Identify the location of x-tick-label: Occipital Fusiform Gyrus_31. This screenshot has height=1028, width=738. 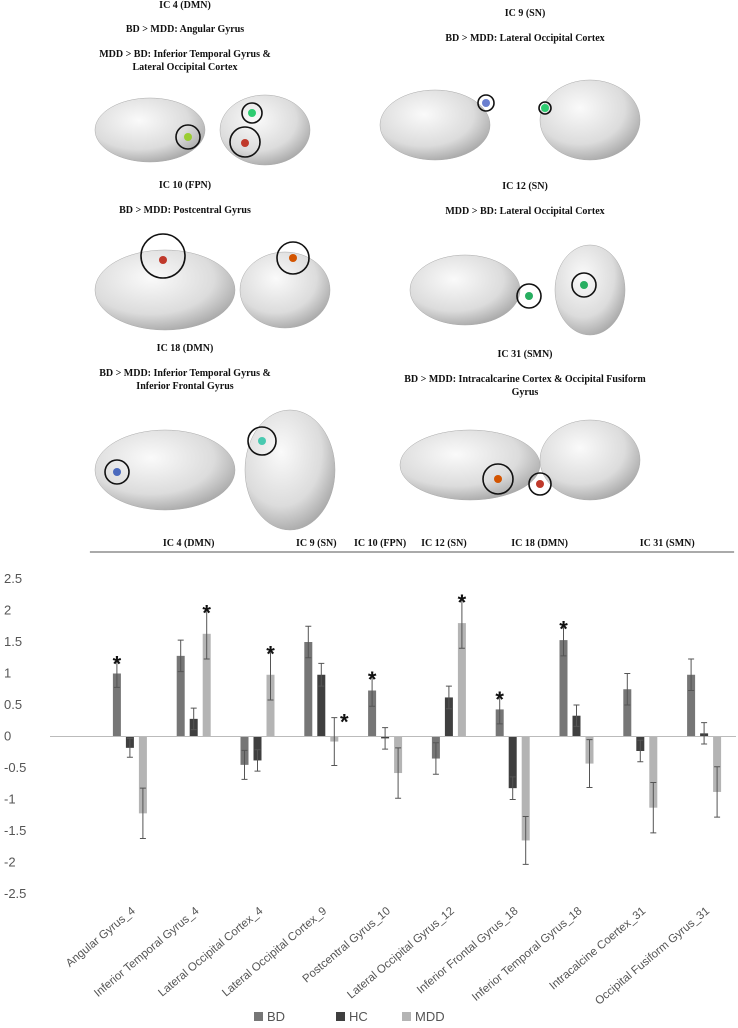
(652, 956).